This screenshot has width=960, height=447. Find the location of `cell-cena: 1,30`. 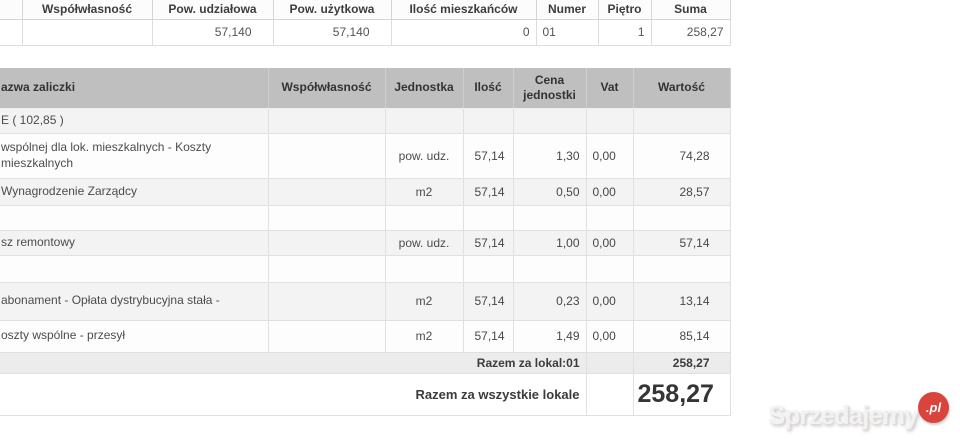

cell-cena: 1,30 is located at coordinates (549, 155).